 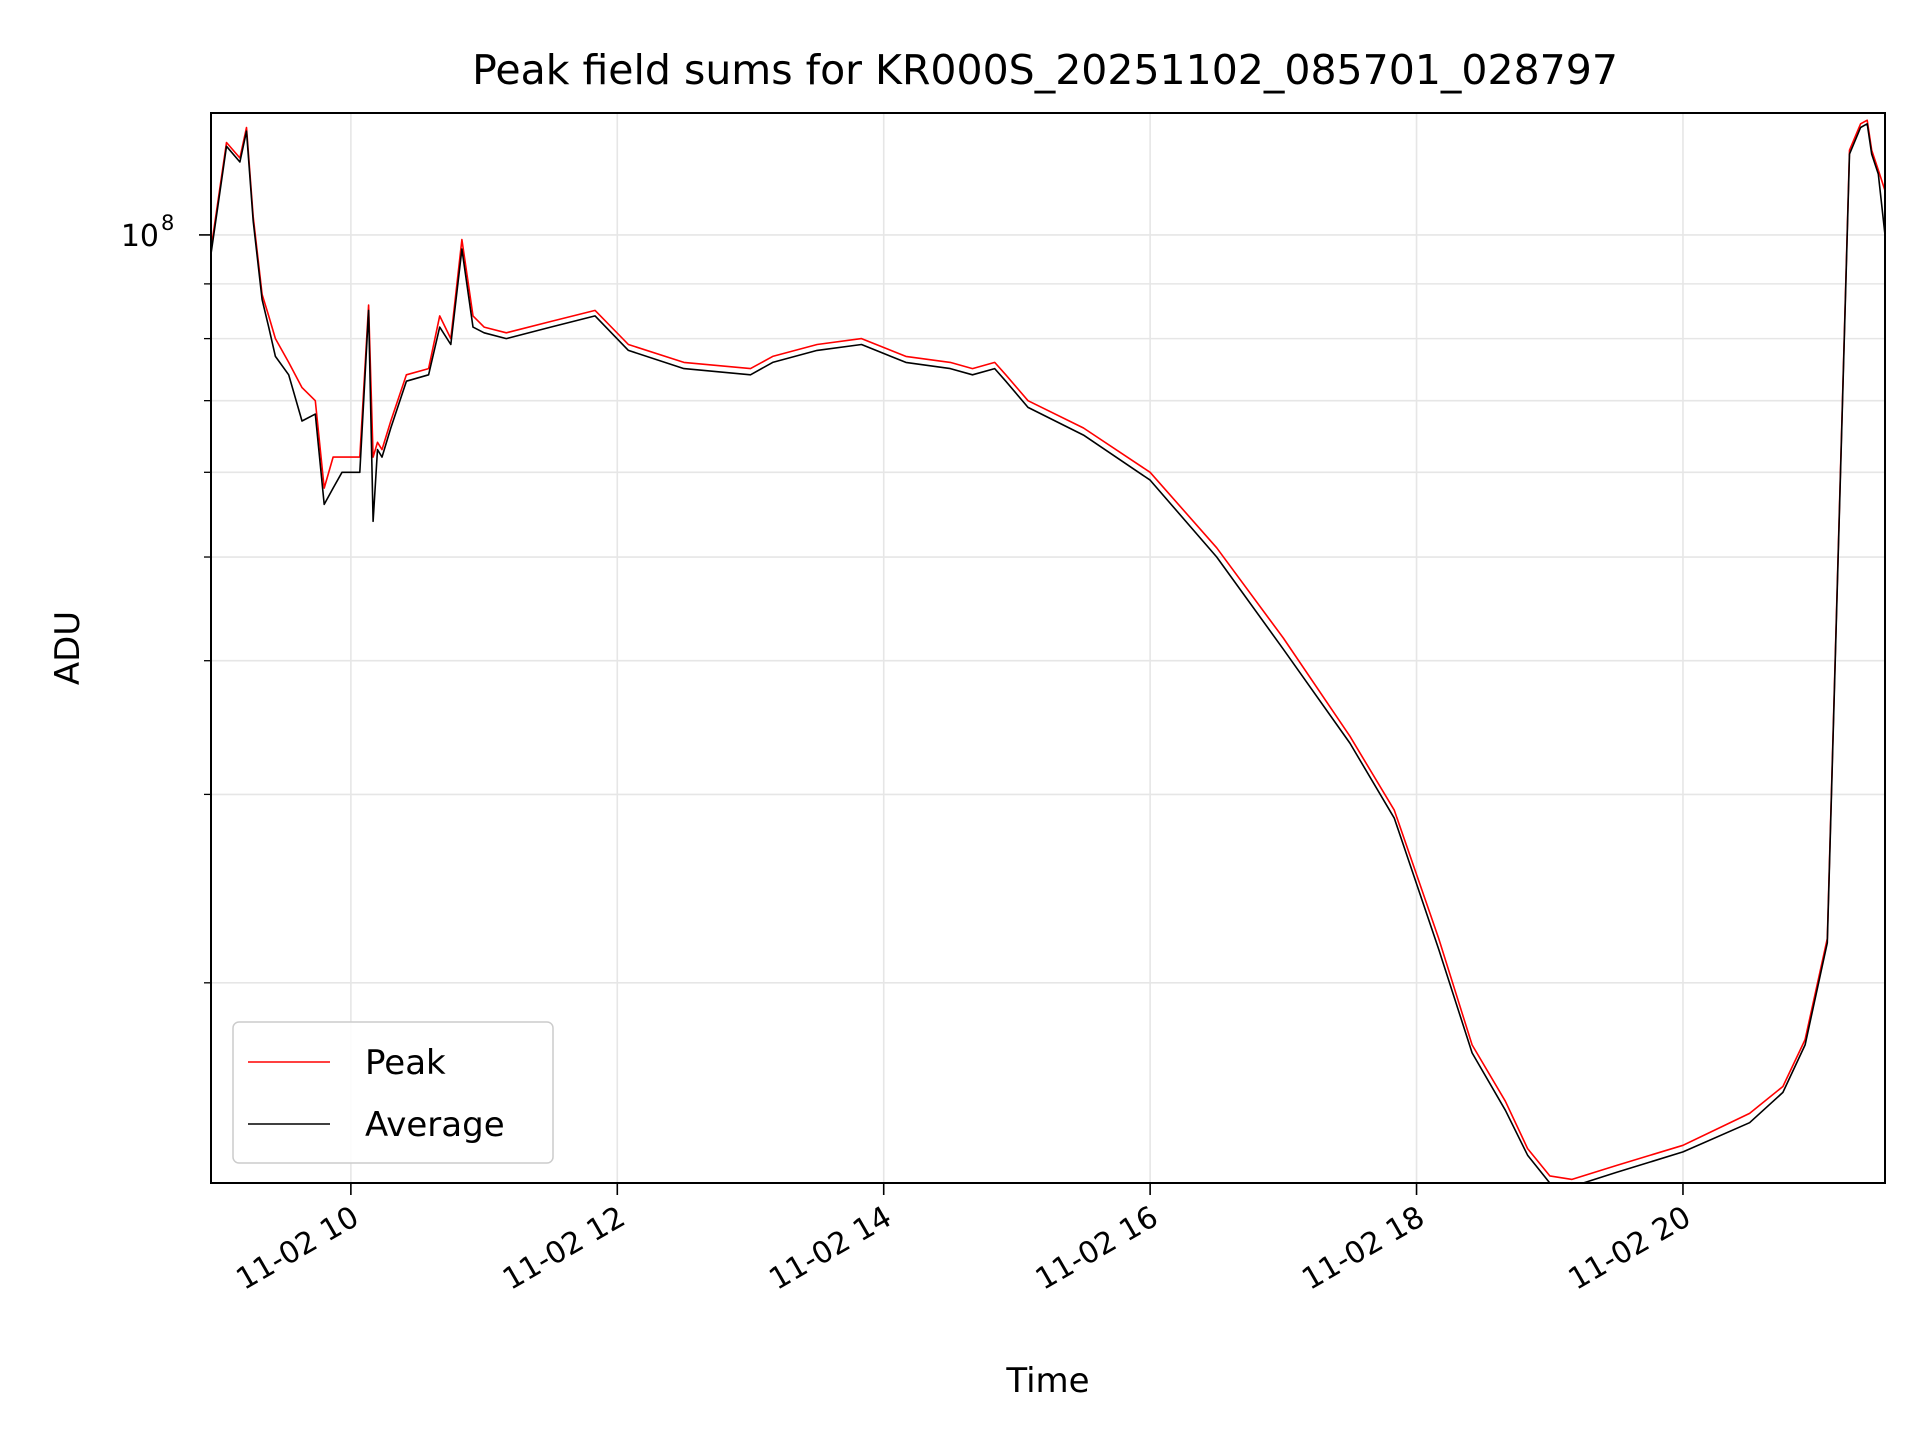 What do you see at coordinates (1047, 1381) in the screenshot?
I see `x-axis-label: Time` at bounding box center [1047, 1381].